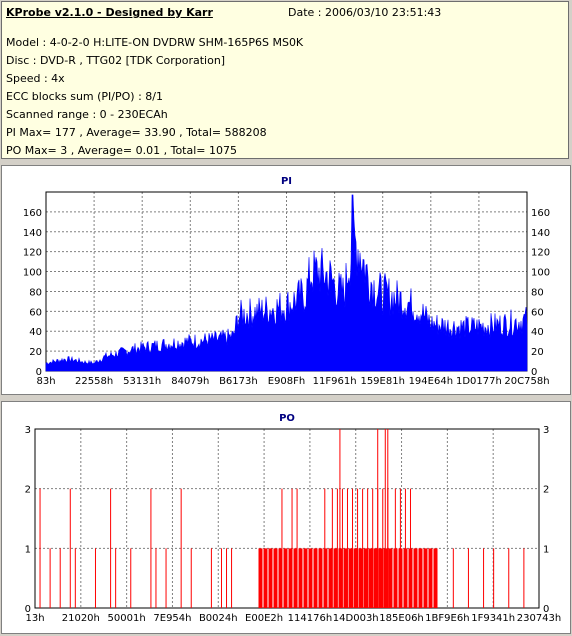  I want to click on info-disc: Disc : DVD-R , TTG02 [TDK Corporation], so click(116, 60).